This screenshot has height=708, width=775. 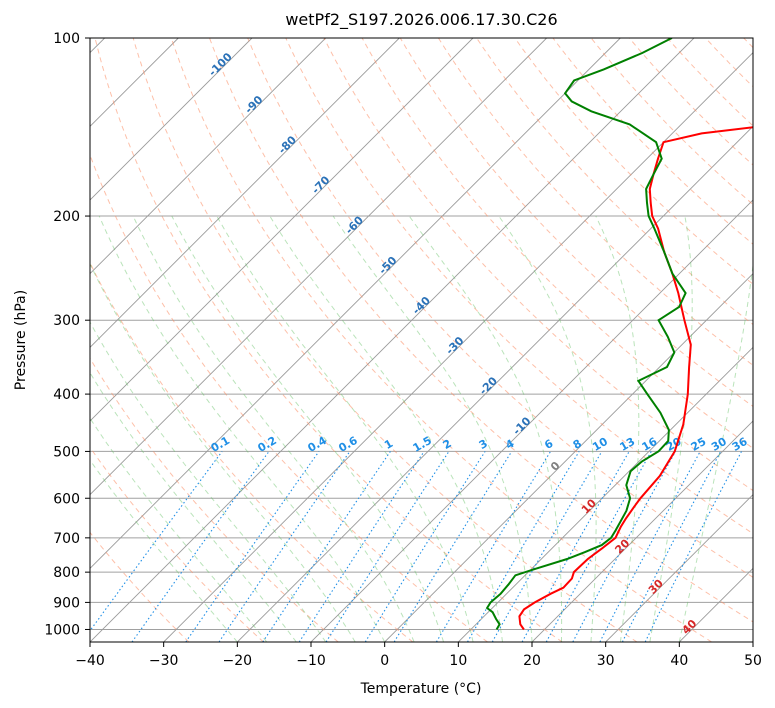 I want to click on mixing-ratio-label: 3, so click(x=483, y=444).